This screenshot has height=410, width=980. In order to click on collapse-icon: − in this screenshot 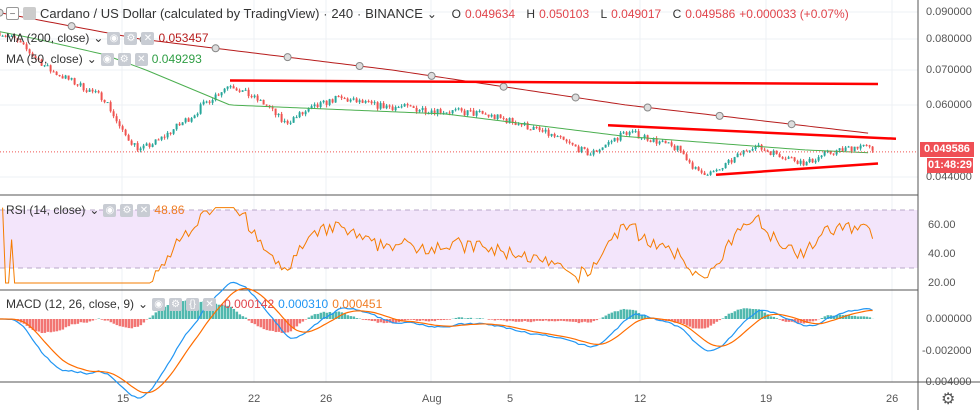, I will do `click(12, 13)`.